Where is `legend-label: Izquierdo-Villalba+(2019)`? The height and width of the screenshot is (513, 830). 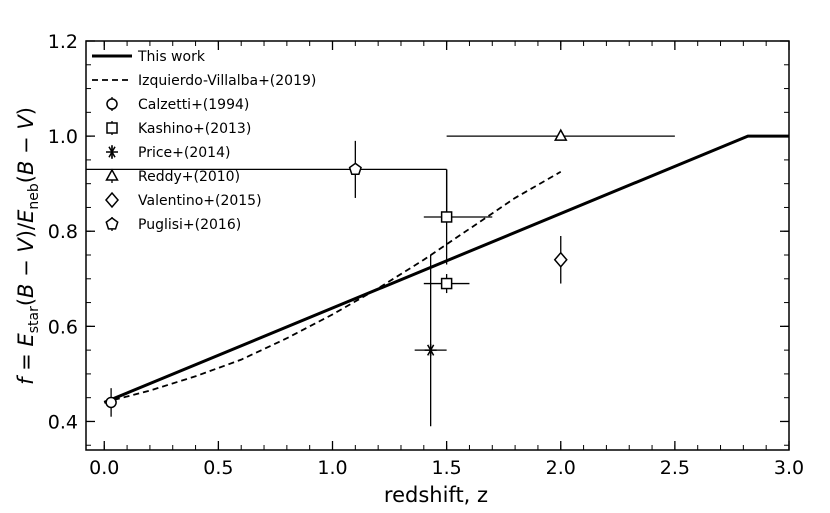 legend-label: Izquierdo-Villalba+(2019) is located at coordinates (227, 81).